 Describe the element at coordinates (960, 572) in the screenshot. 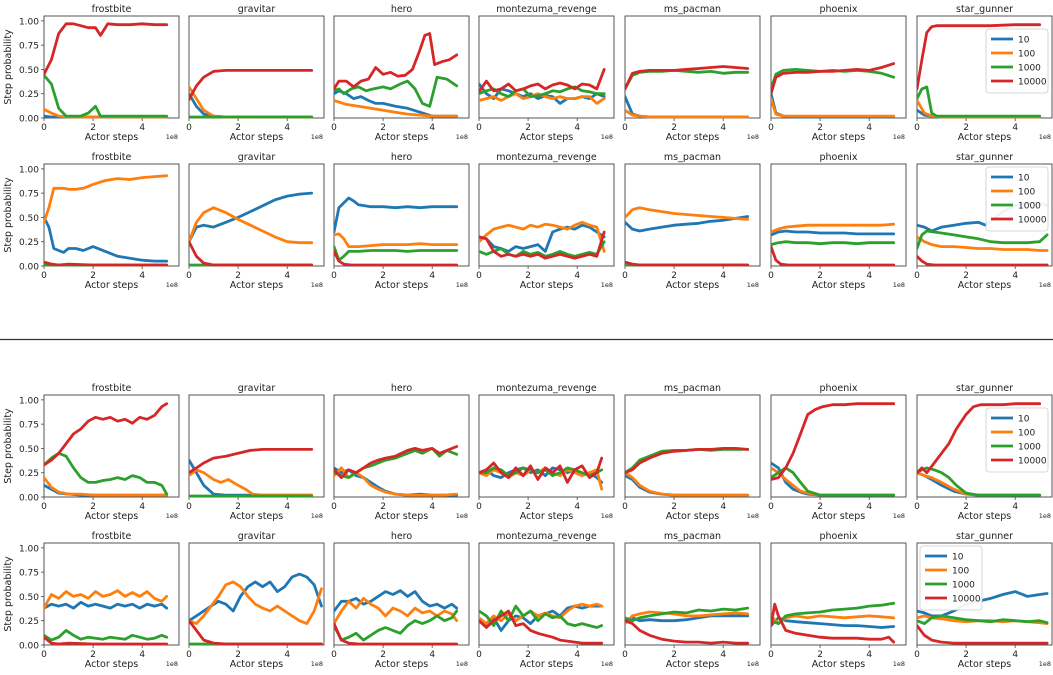

I see `legend-label: 100` at that location.